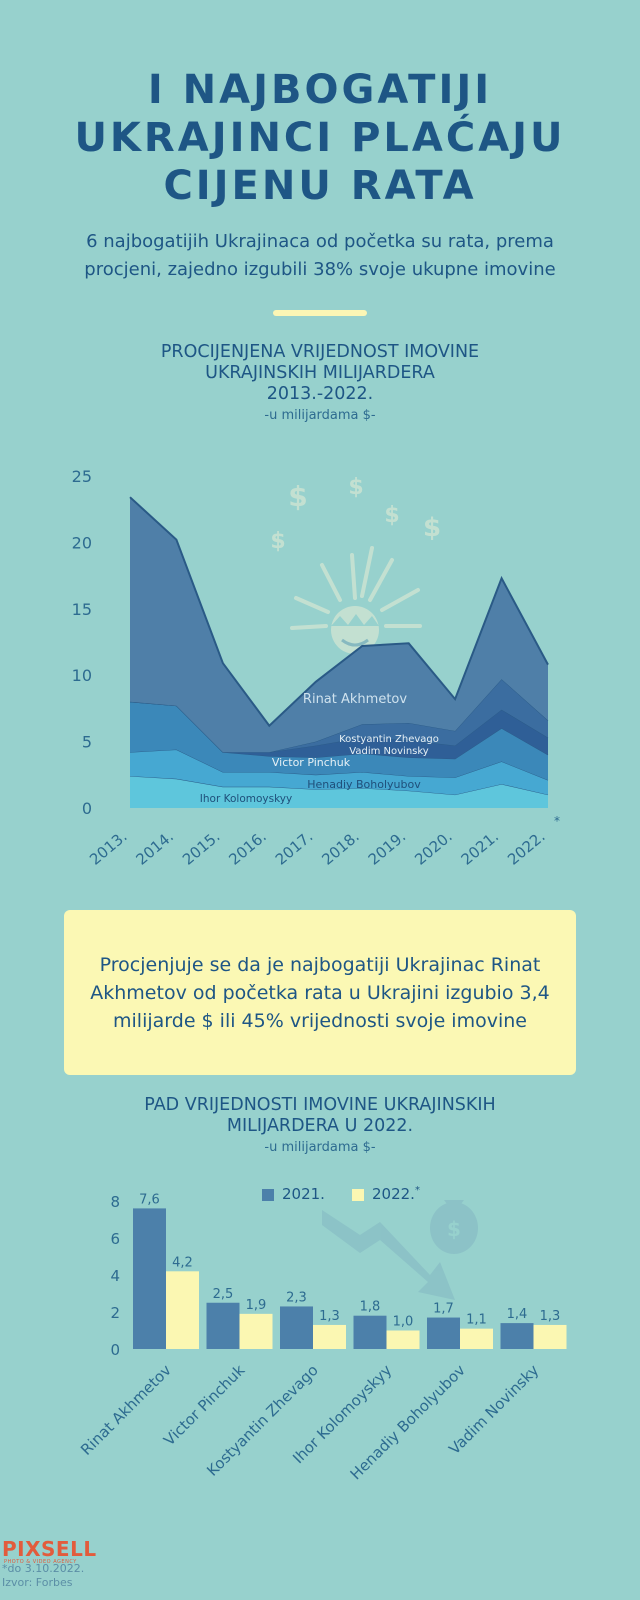 Image resolution: width=640 pixels, height=1600 pixels. I want to click on area-ytick-label: 15, so click(82, 609).